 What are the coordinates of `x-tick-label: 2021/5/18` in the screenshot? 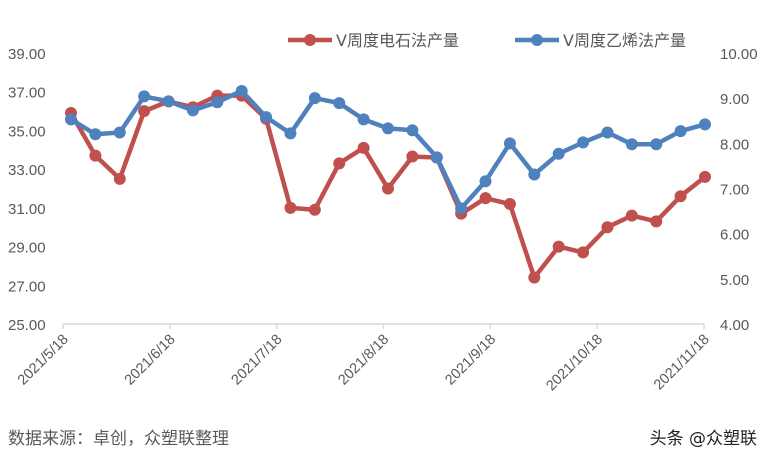 It's located at (43, 360).